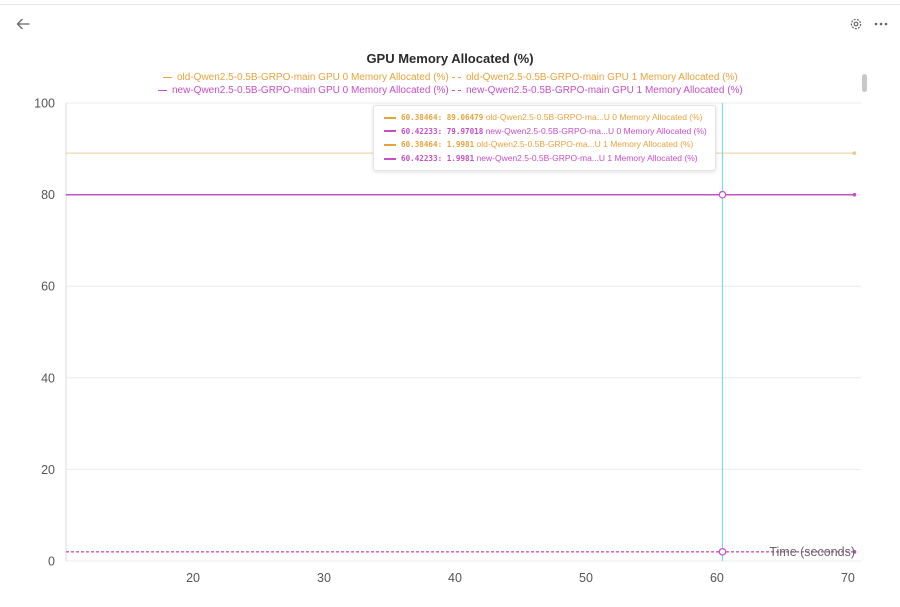 The height and width of the screenshot is (607, 900). What do you see at coordinates (717, 578) in the screenshot?
I see `x-tick-label: 60` at bounding box center [717, 578].